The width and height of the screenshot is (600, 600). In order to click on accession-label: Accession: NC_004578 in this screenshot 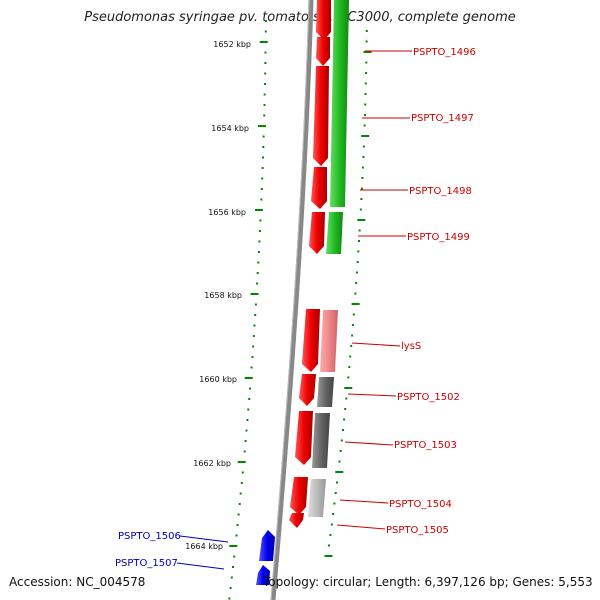, I will do `click(77, 582)`.